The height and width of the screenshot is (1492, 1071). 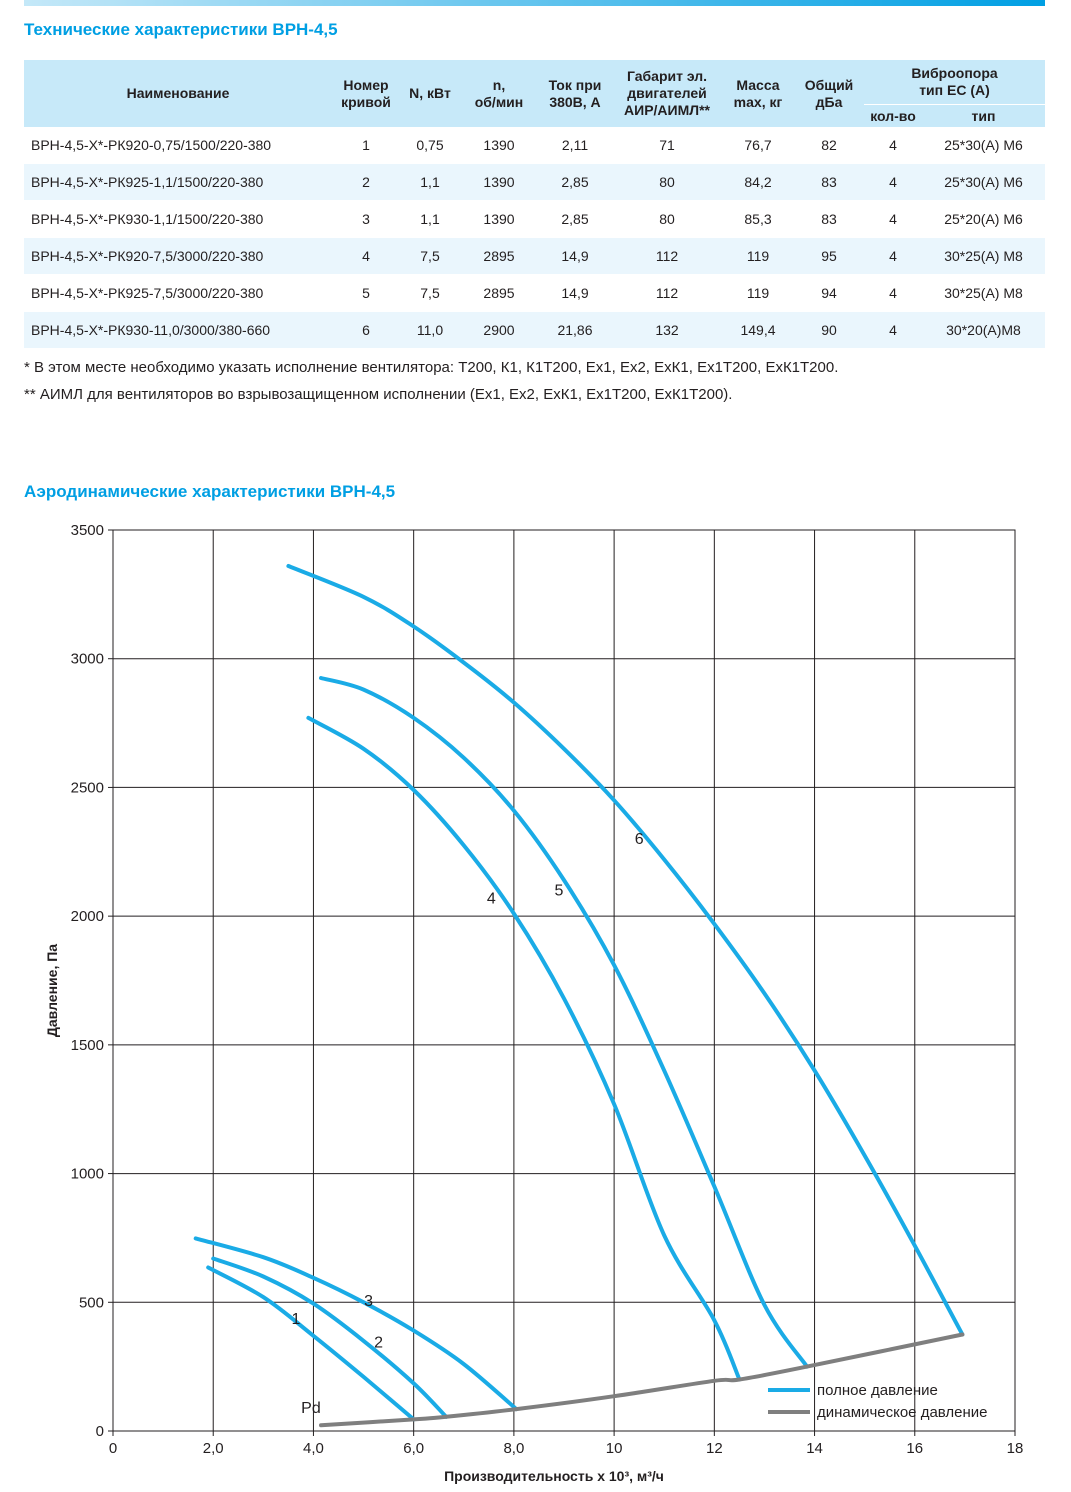 What do you see at coordinates (87, 1045) in the screenshot?
I see `y-tick-label: 1500` at bounding box center [87, 1045].